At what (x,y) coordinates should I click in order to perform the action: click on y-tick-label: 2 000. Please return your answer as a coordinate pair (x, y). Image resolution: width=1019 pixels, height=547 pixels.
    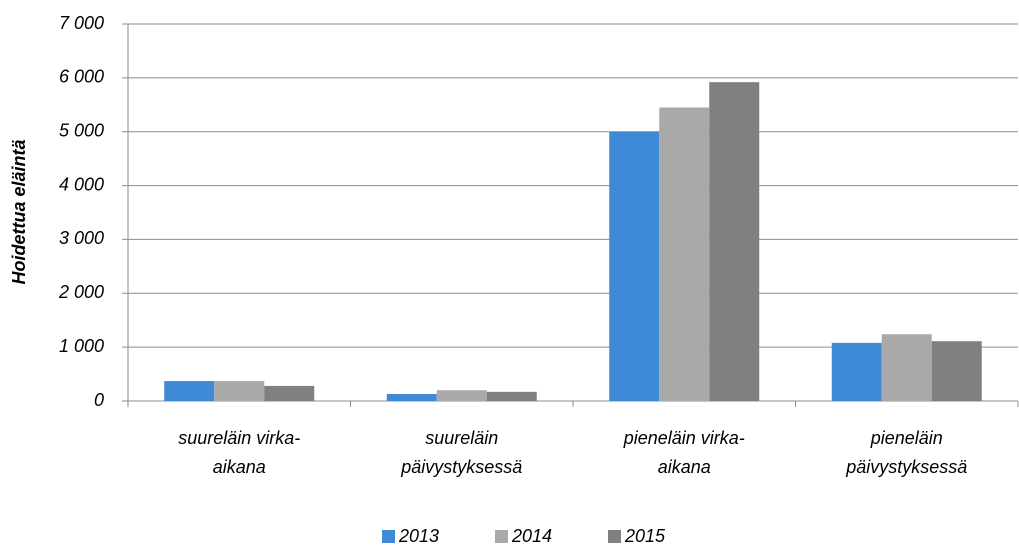
    Looking at the image, I should click on (81, 292).